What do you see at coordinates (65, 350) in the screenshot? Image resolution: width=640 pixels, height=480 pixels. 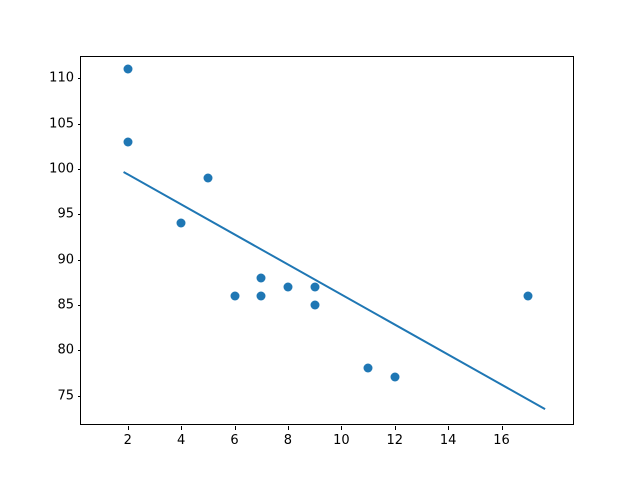 I see `y-tick-label: 80` at bounding box center [65, 350].